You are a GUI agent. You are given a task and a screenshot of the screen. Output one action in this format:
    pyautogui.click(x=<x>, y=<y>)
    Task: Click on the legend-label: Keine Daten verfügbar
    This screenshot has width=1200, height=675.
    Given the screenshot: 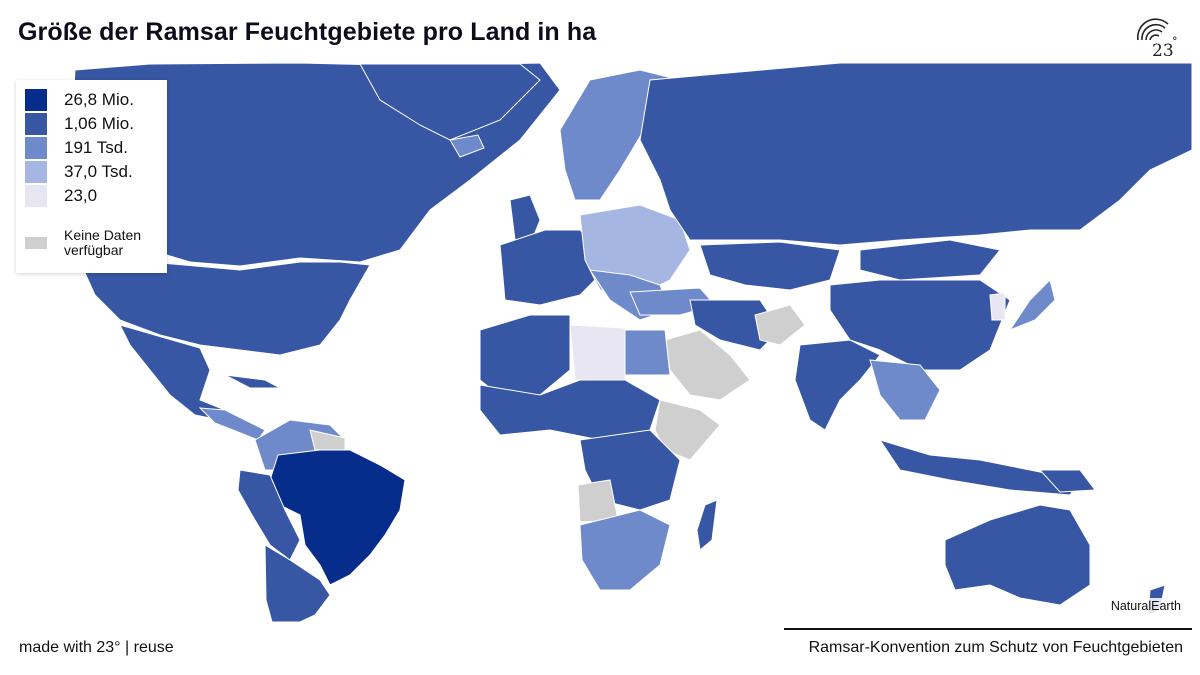 What is the action you would take?
    pyautogui.click(x=103, y=242)
    